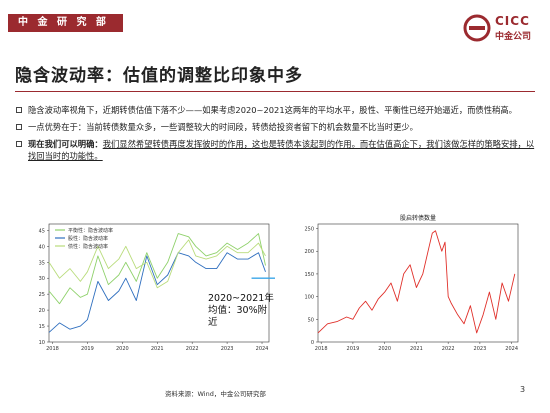 Image resolution: width=550 pixels, height=413 pixels. I want to click on y-tick-label: 15, so click(42, 327).